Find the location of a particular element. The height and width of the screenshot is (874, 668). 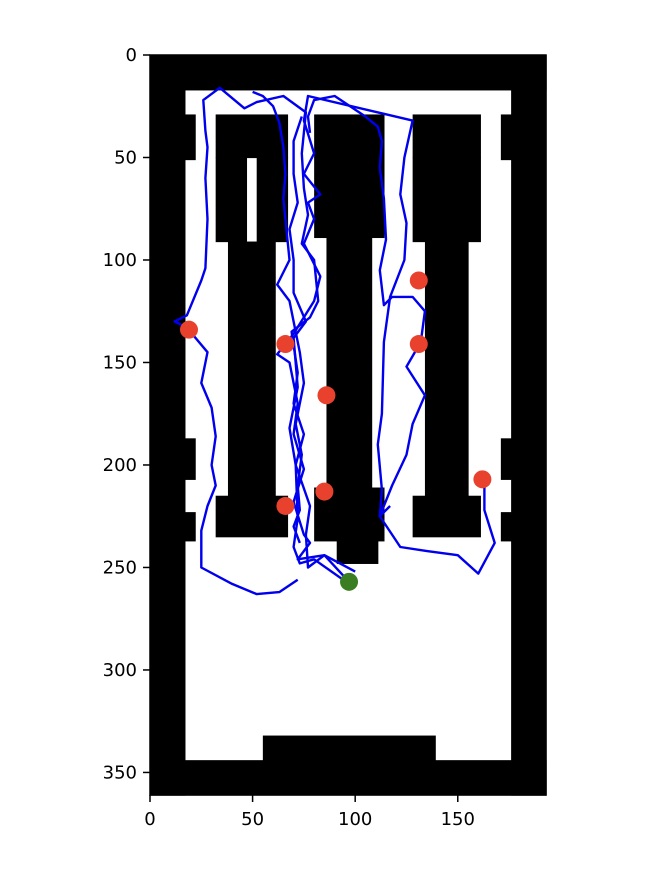

y-tick-label-3: 150 is located at coordinates (120, 362).